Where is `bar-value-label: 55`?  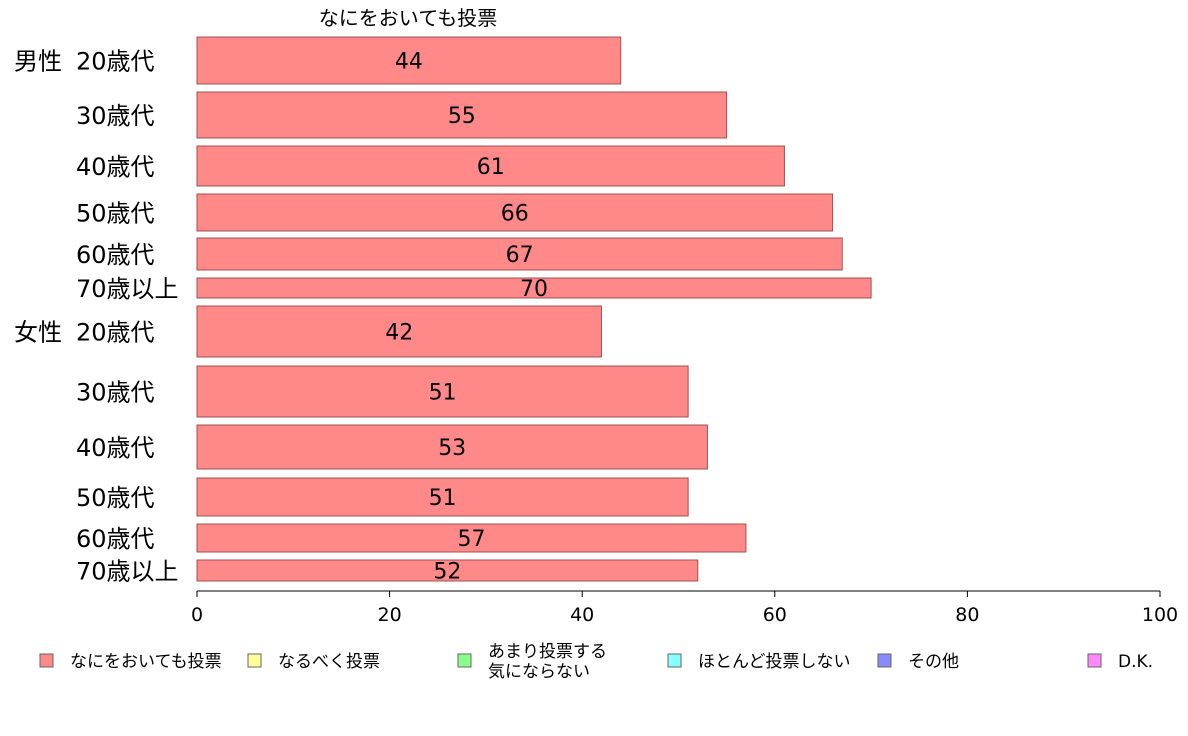 bar-value-label: 55 is located at coordinates (462, 116).